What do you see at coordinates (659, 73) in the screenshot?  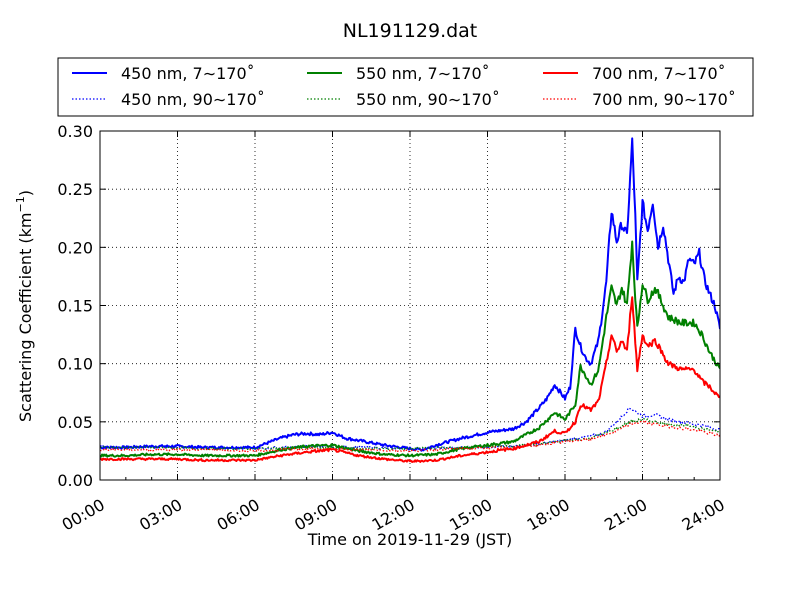 I see `legend-label-5: 700 nm, 7∼170˚` at bounding box center [659, 73].